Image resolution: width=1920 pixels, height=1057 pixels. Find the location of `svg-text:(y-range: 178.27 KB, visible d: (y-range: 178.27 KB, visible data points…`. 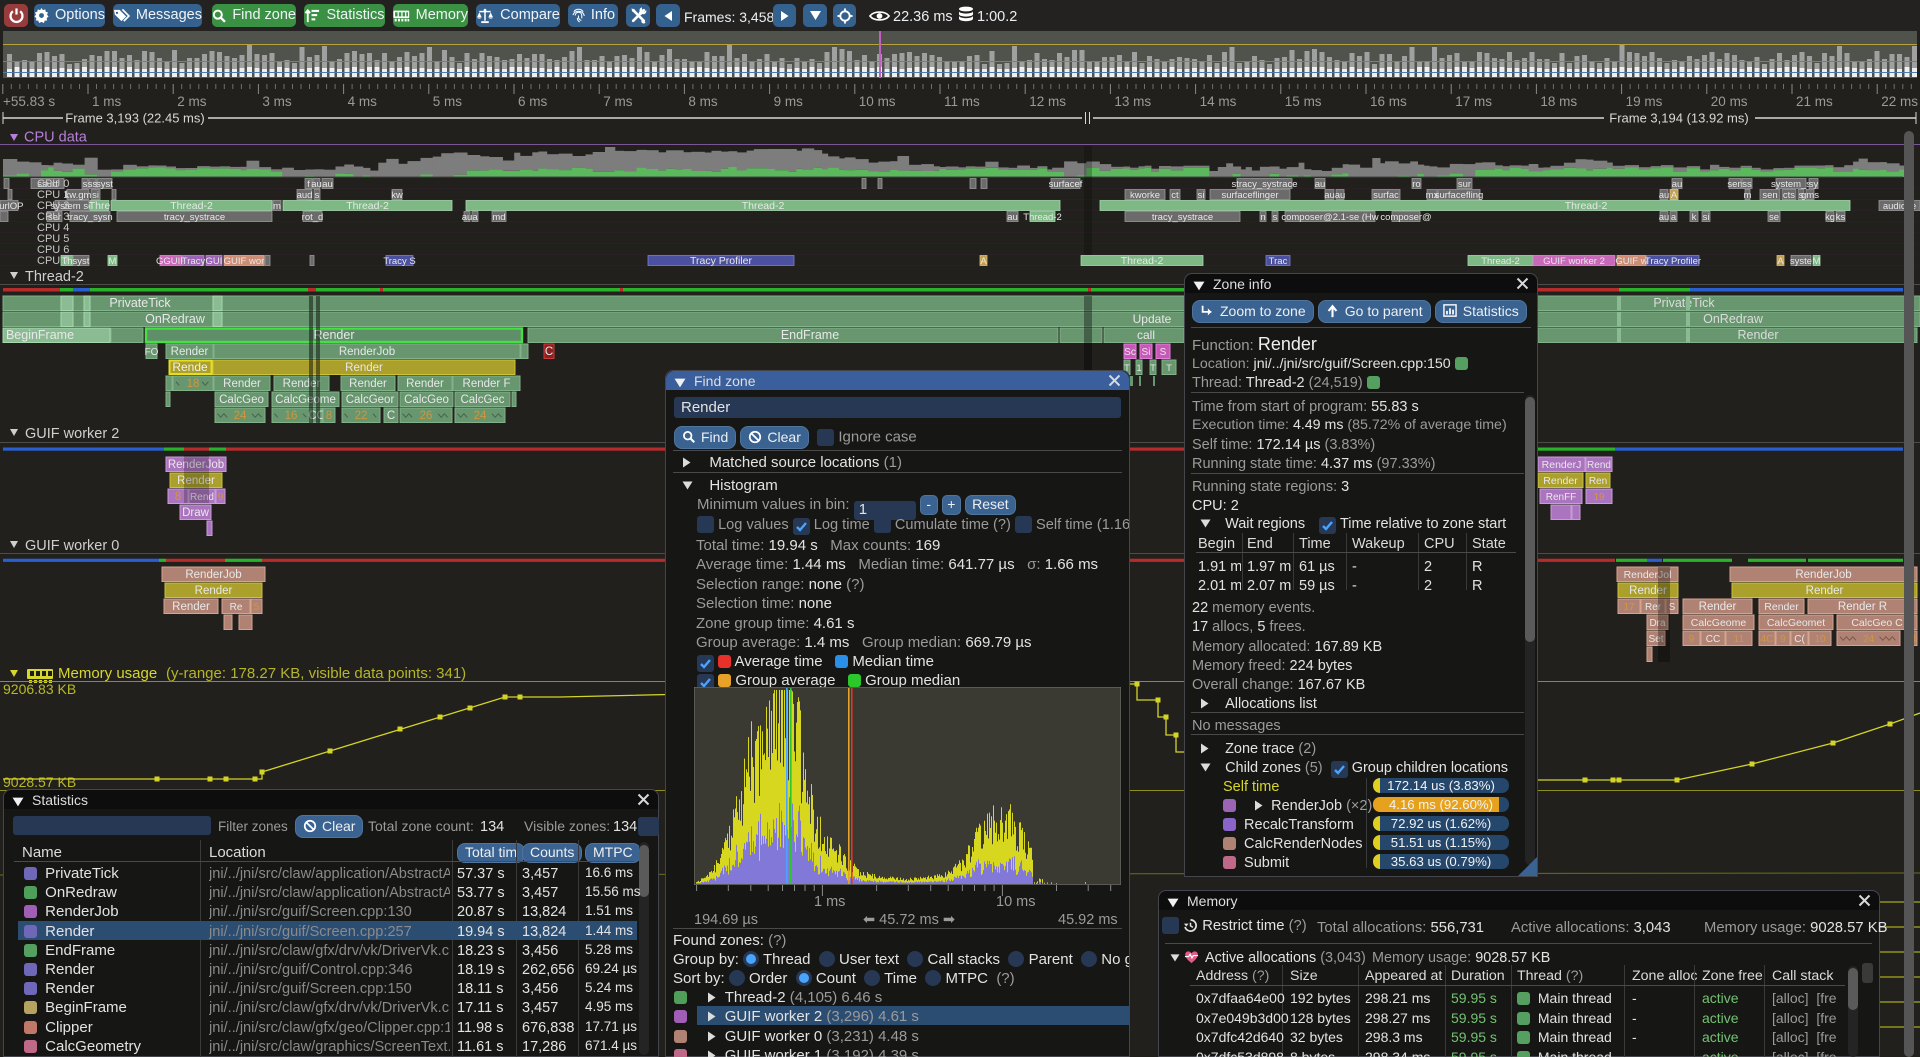

svg-text:(y-range: 178.27 KB, visible d: (y-range: 178.27 KB, visible data points… is located at coordinates (316, 673).